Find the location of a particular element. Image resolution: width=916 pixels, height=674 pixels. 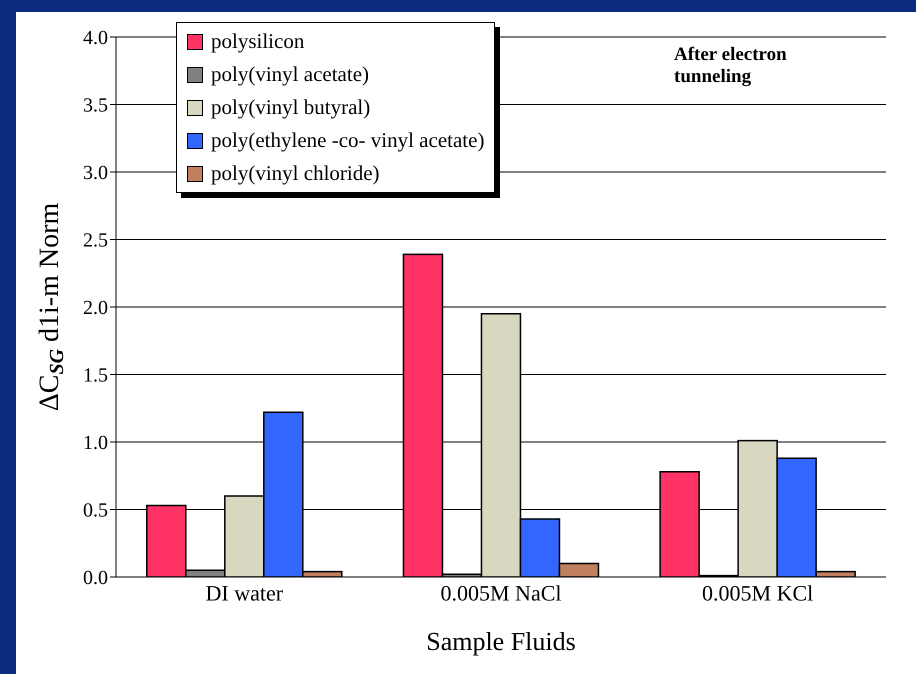

y-tick-label: 2.0 is located at coordinates (95, 308).